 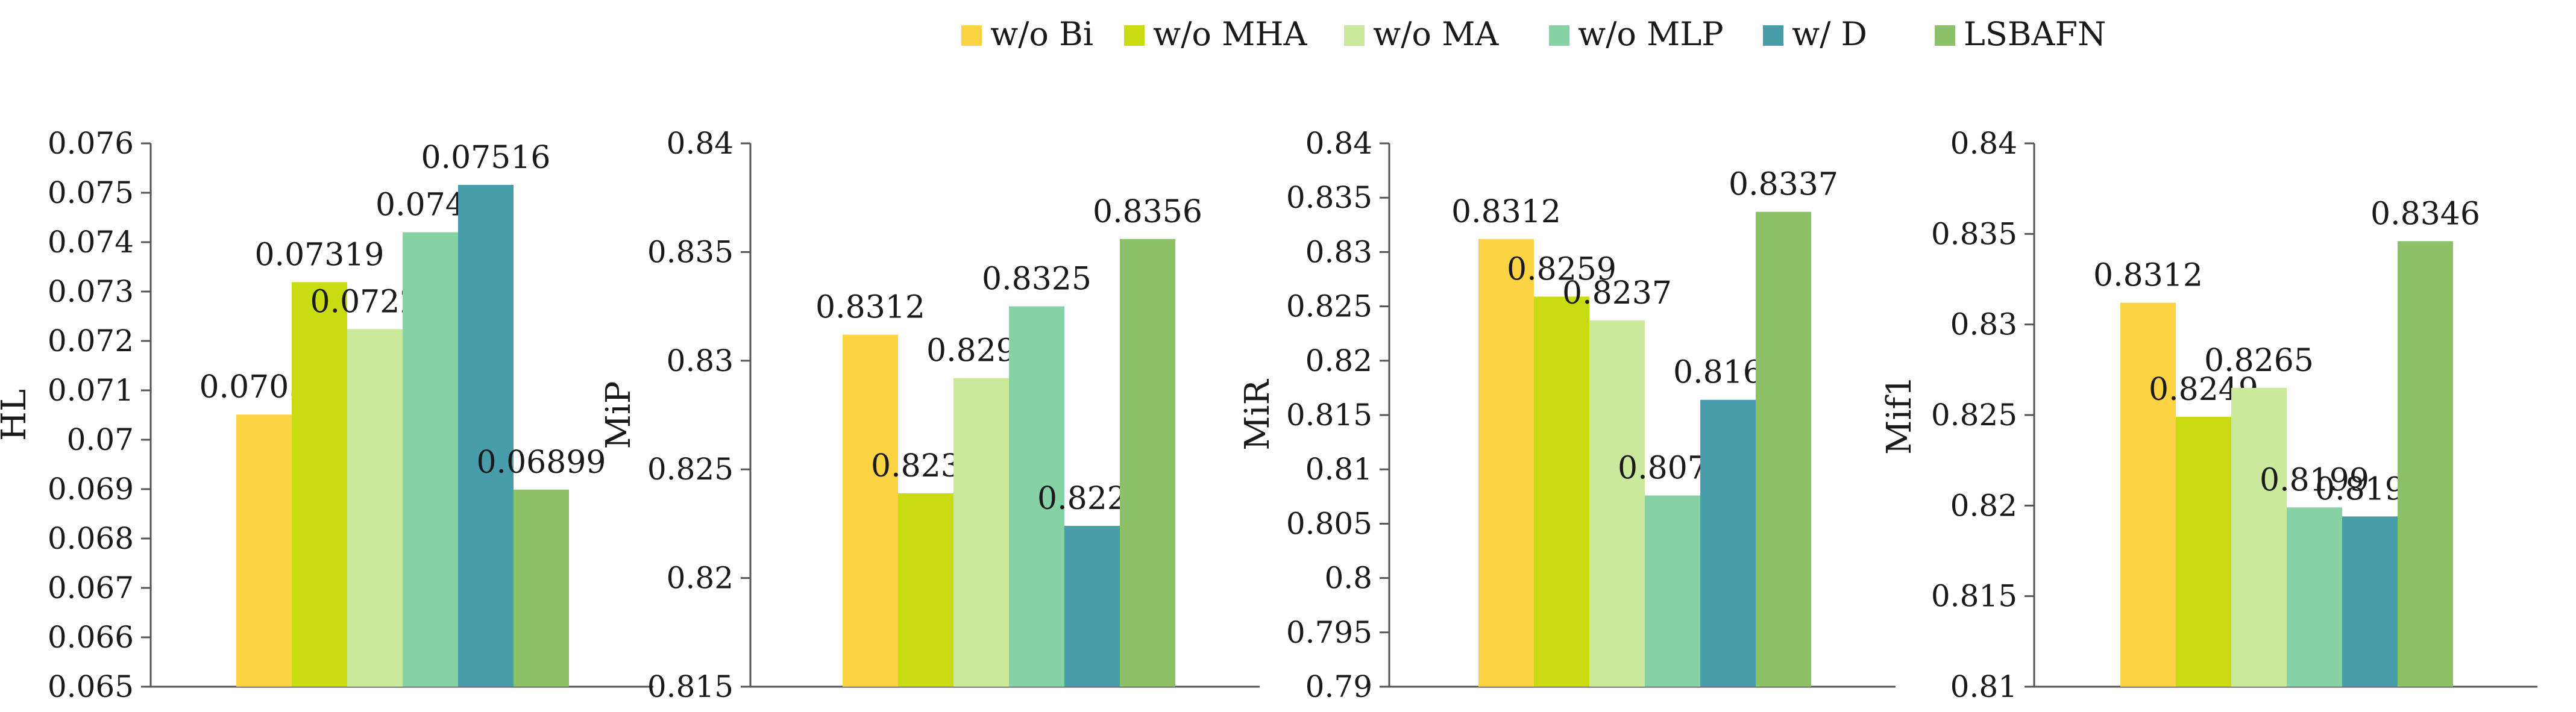 What do you see at coordinates (1533, 34) in the screenshot?
I see `legend-svg: w/o Bi w/o MHA w/o MA w/o MLP w/ D LSBAFN` at bounding box center [1533, 34].